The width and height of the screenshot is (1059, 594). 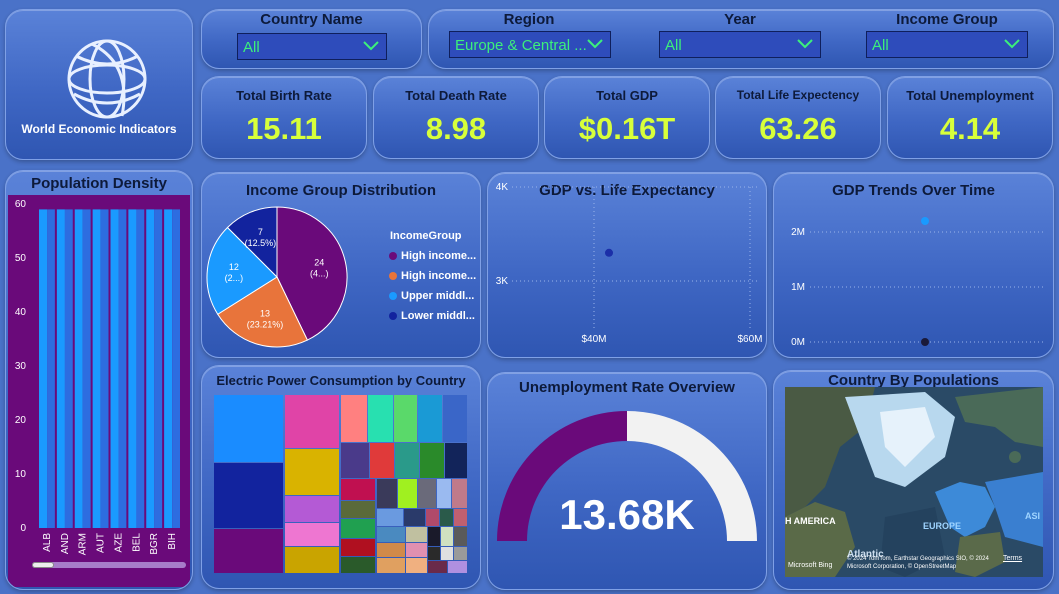 What do you see at coordinates (234, 278) in the screenshot?
I see `slice-pct-label: (2...)` at bounding box center [234, 278].